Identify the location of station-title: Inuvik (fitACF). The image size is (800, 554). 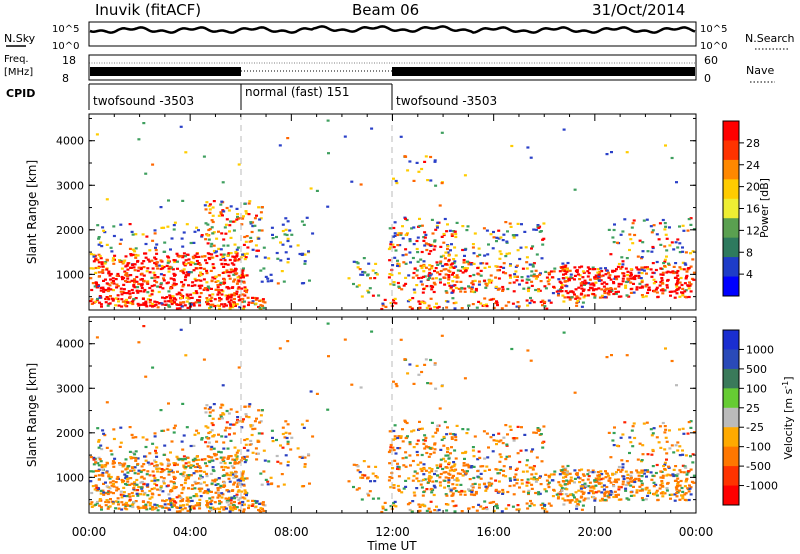
(148, 10).